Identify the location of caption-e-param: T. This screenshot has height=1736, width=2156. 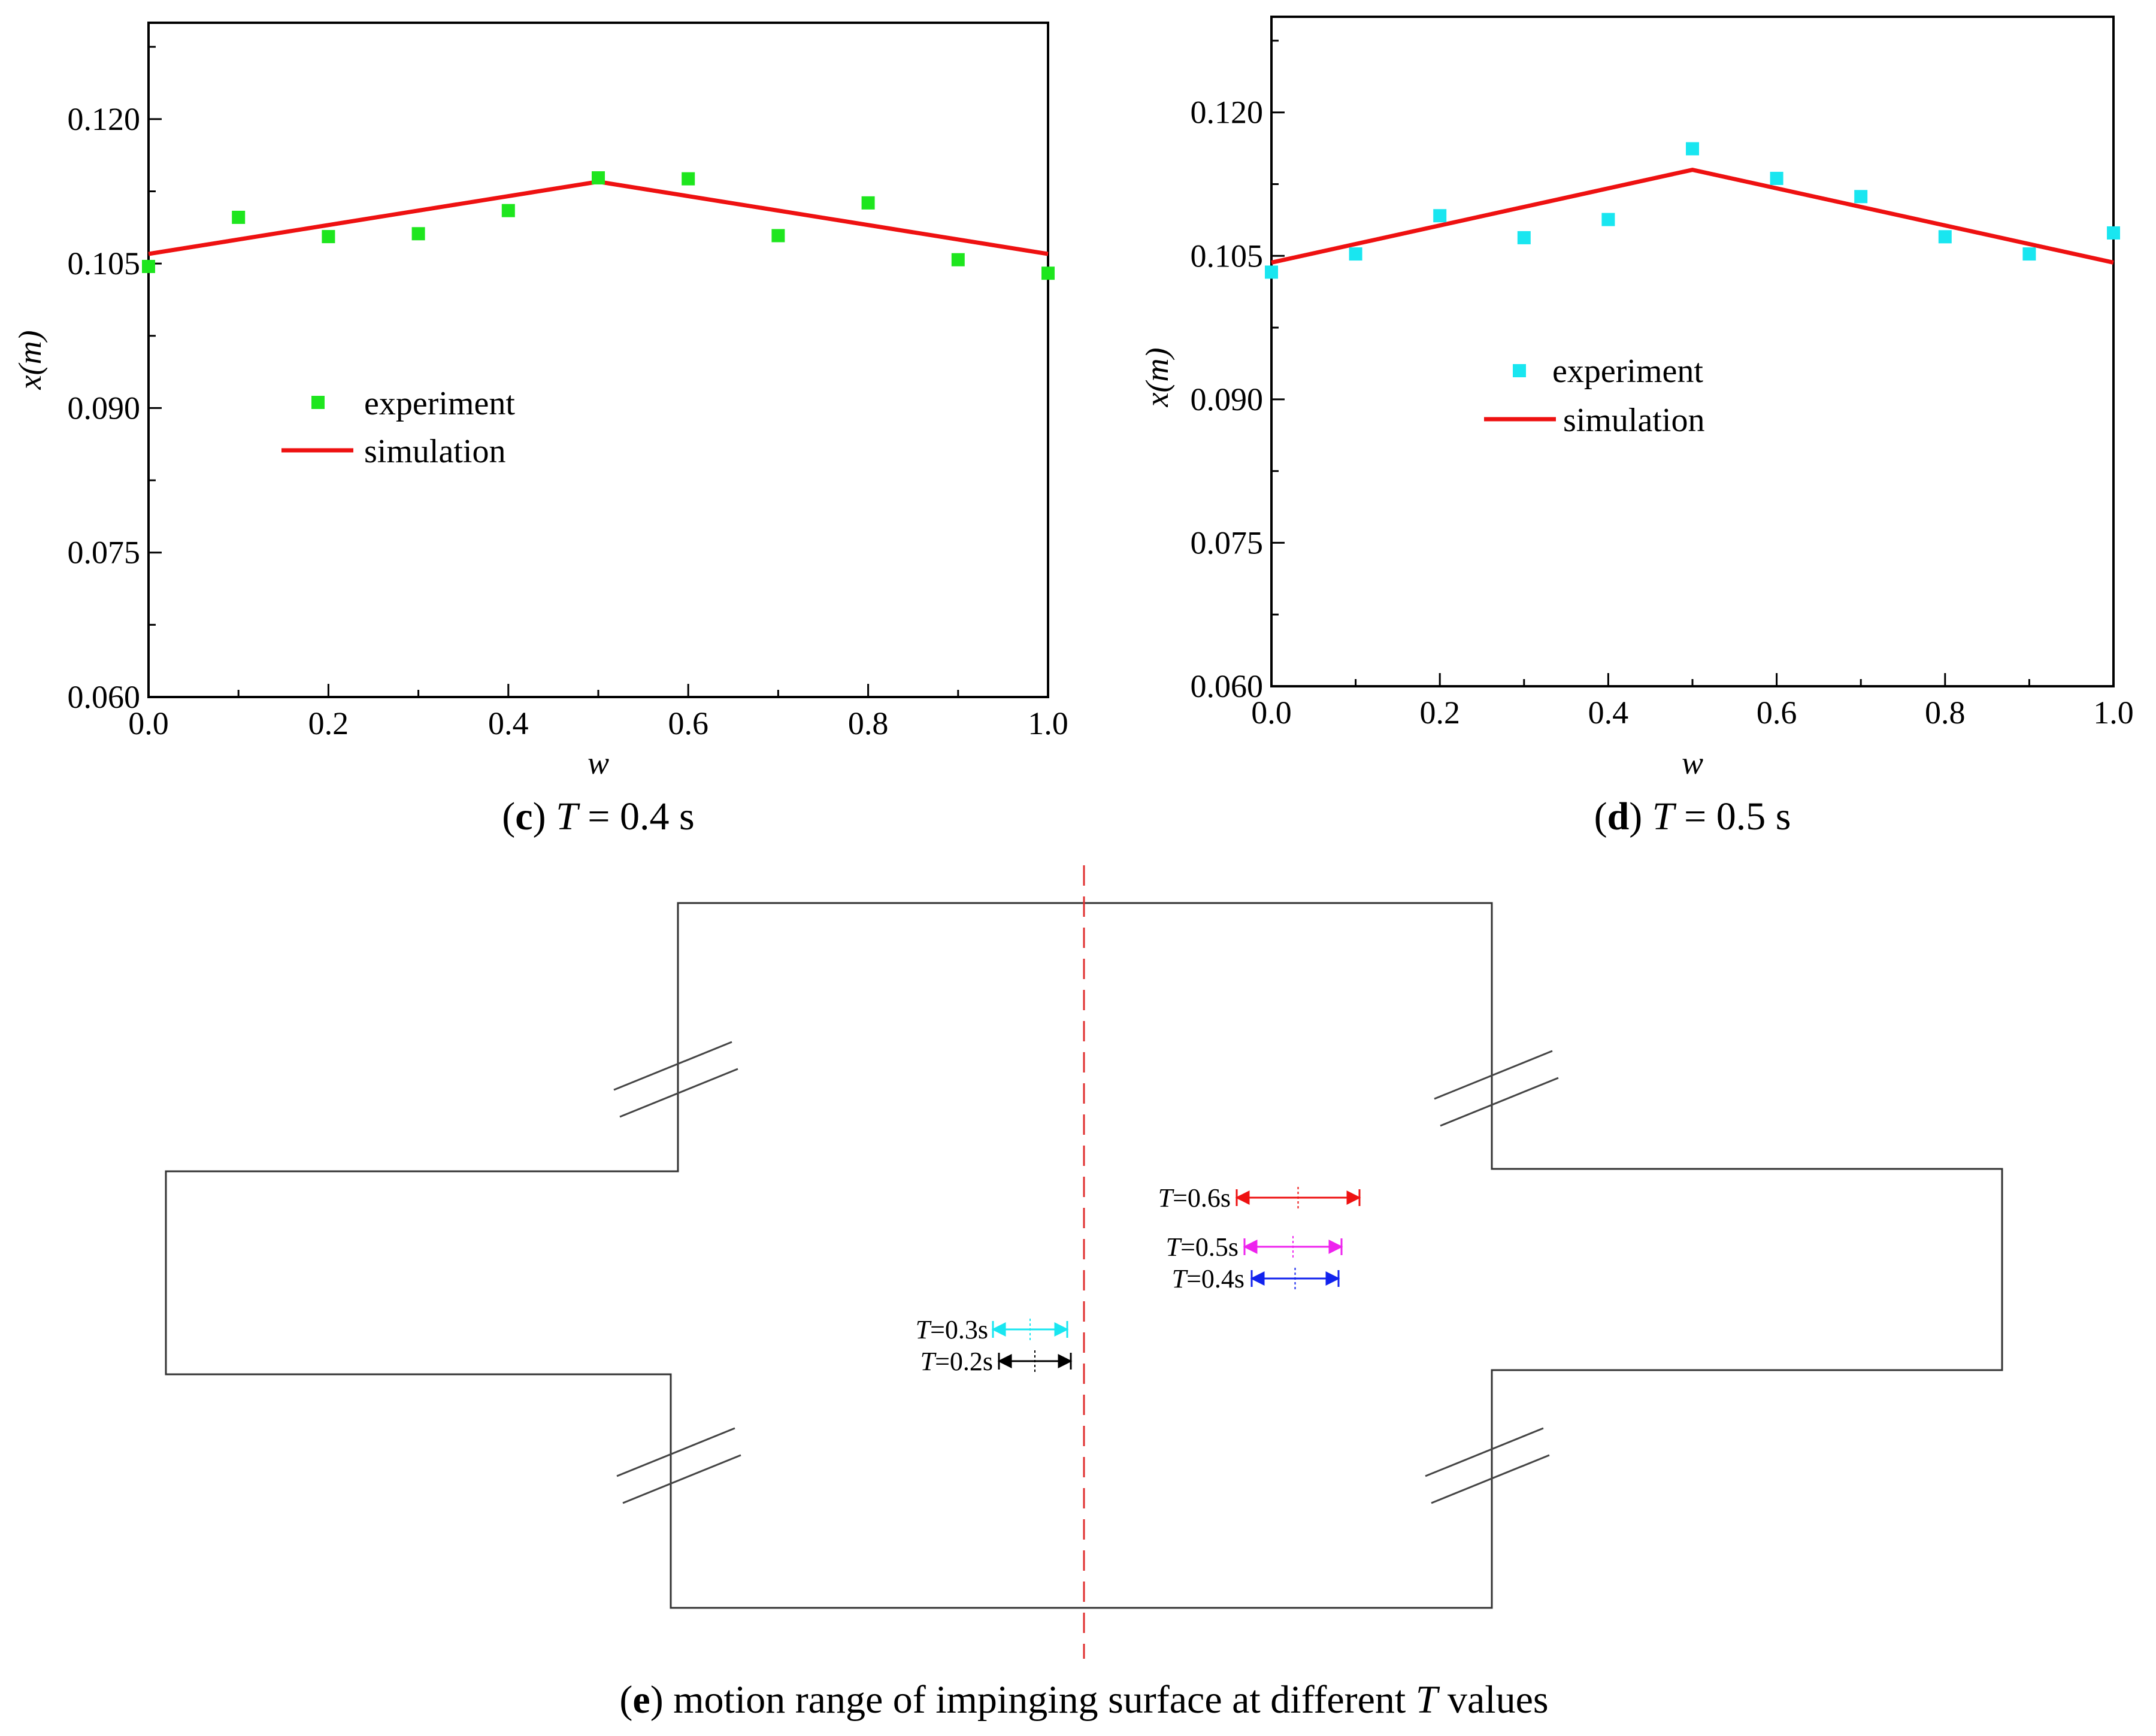
(1428, 1700).